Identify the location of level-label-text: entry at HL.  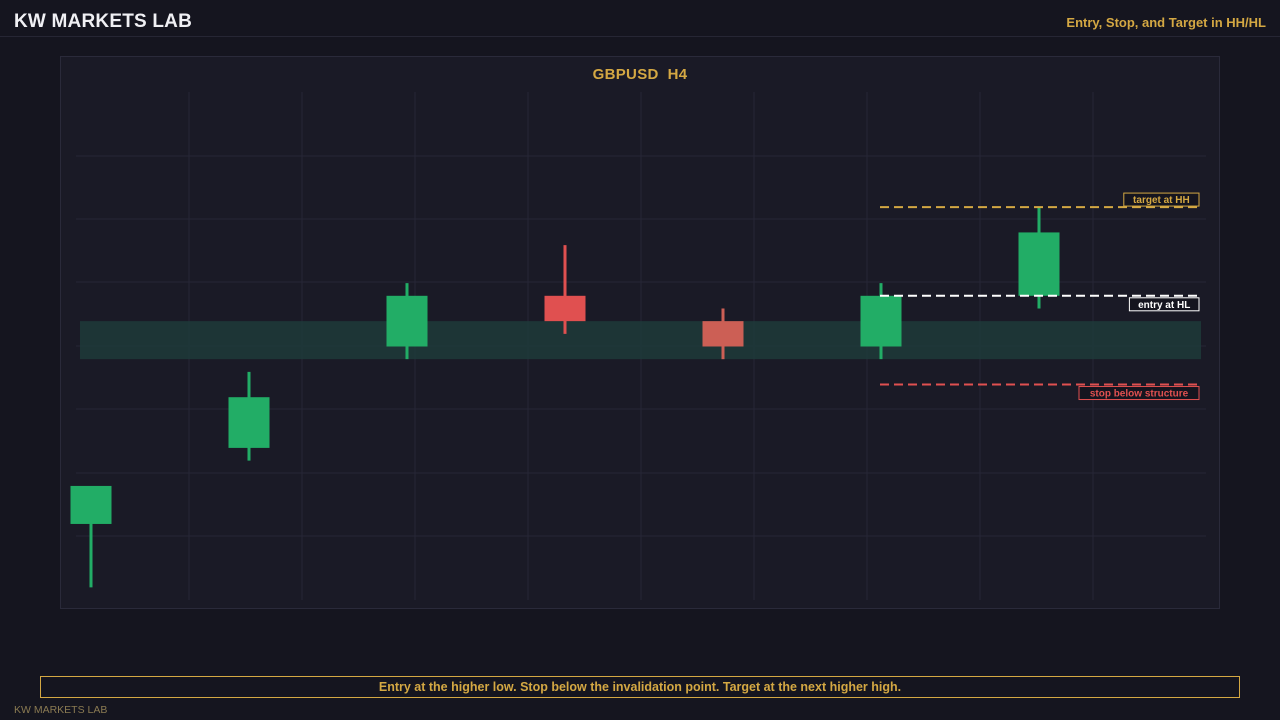
(1164, 305).